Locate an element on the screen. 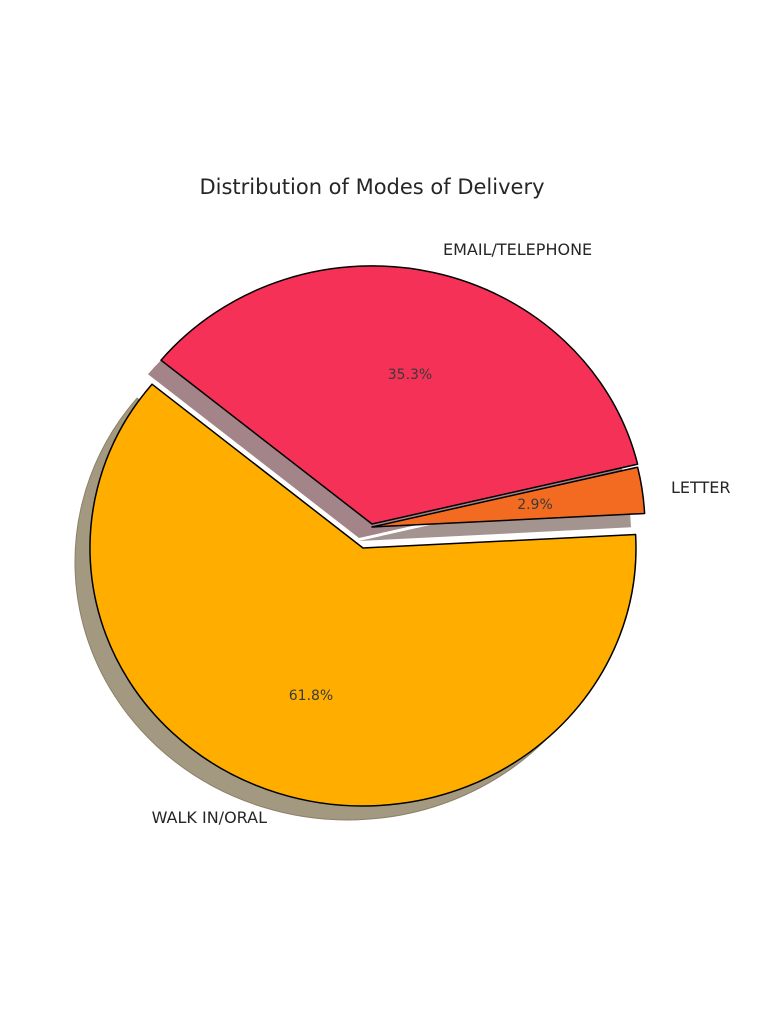 The image size is (768, 1024). pct-label-letter: 2.9% is located at coordinates (535, 505).